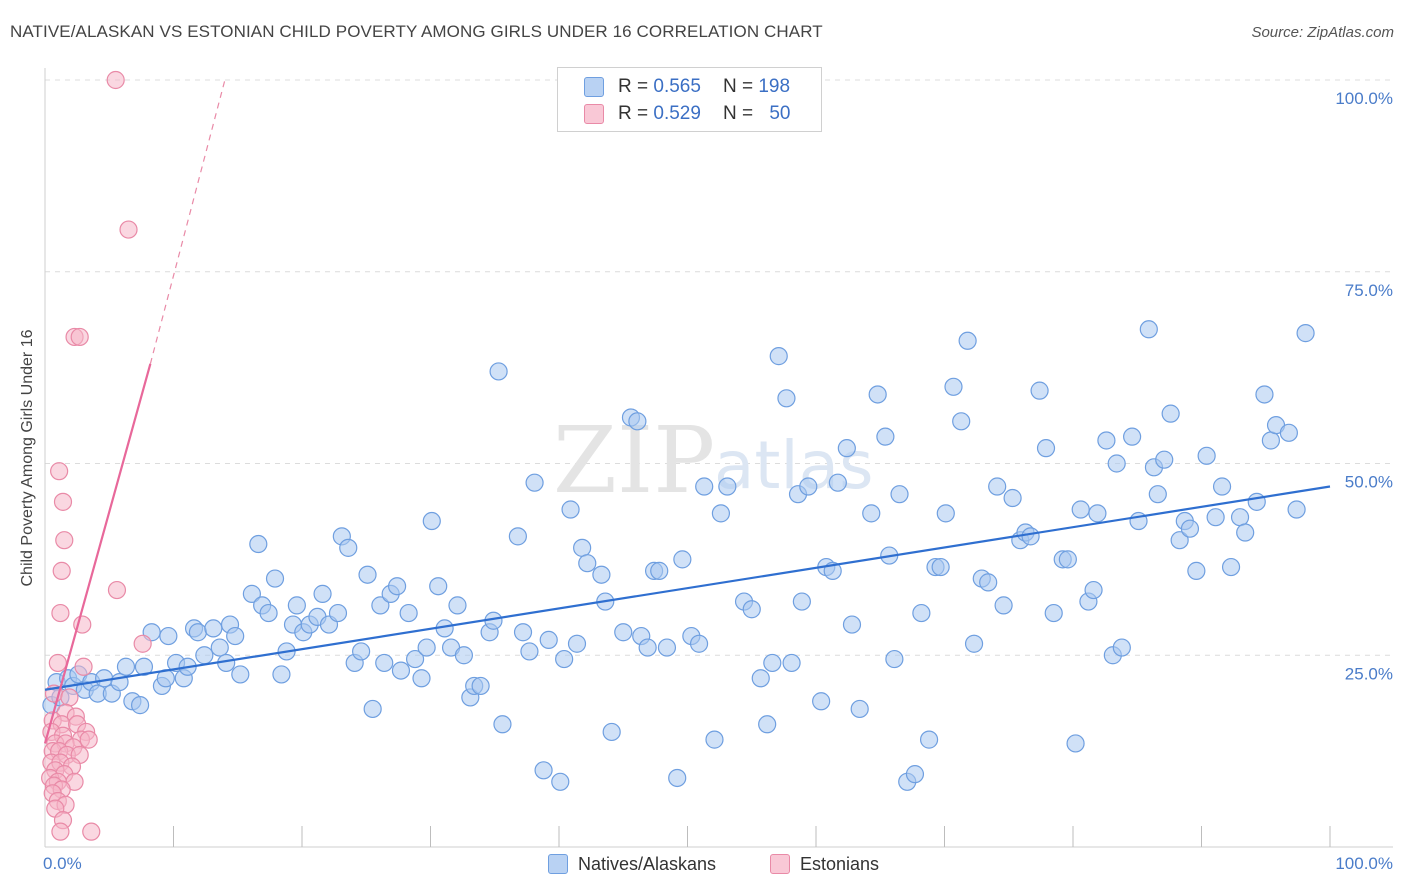 This screenshot has height=892, width=1406. What do you see at coordinates (633, 113) in the screenshot?
I see `r-label: R =` at bounding box center [633, 113].